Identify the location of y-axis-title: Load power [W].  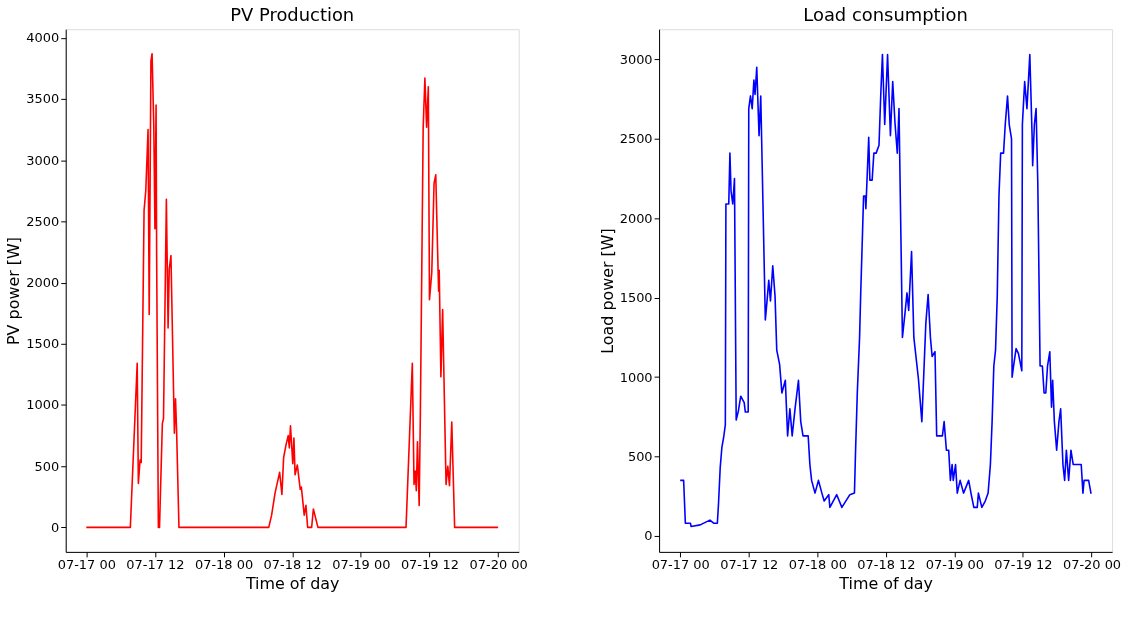
(607, 291).